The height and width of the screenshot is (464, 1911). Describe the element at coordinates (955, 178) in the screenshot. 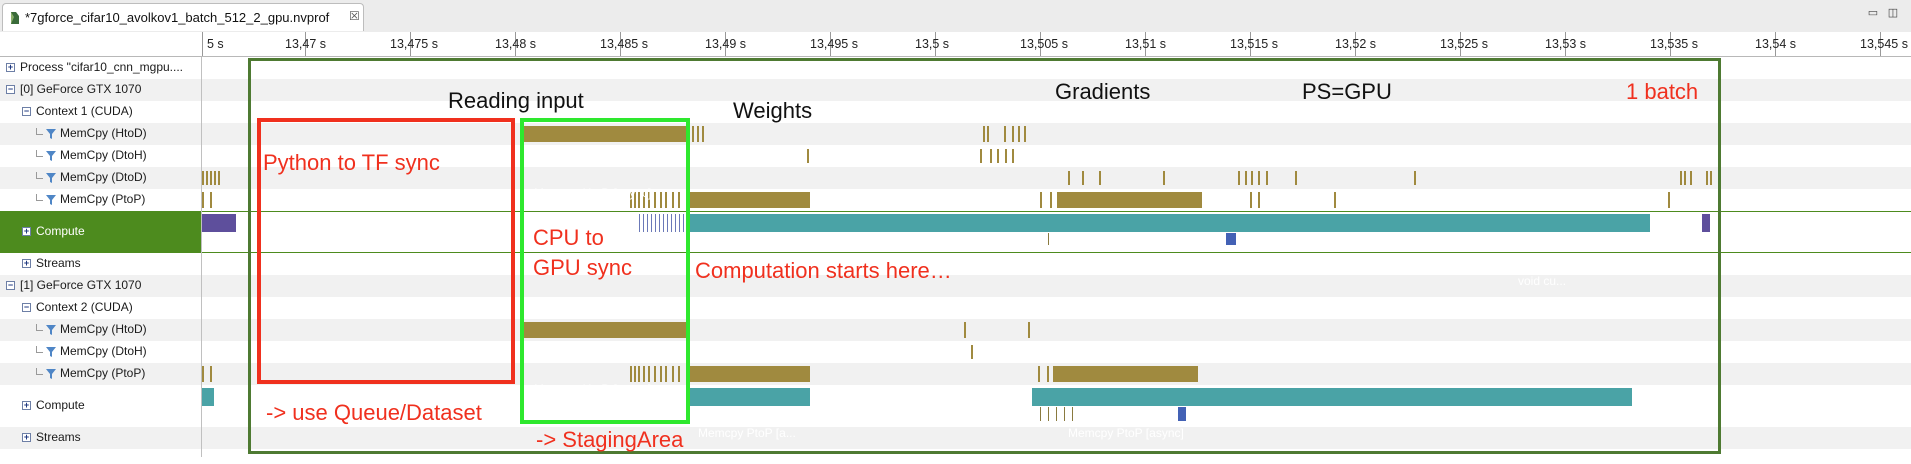

I see `tree-row: MemCpy (DtoD)` at that location.